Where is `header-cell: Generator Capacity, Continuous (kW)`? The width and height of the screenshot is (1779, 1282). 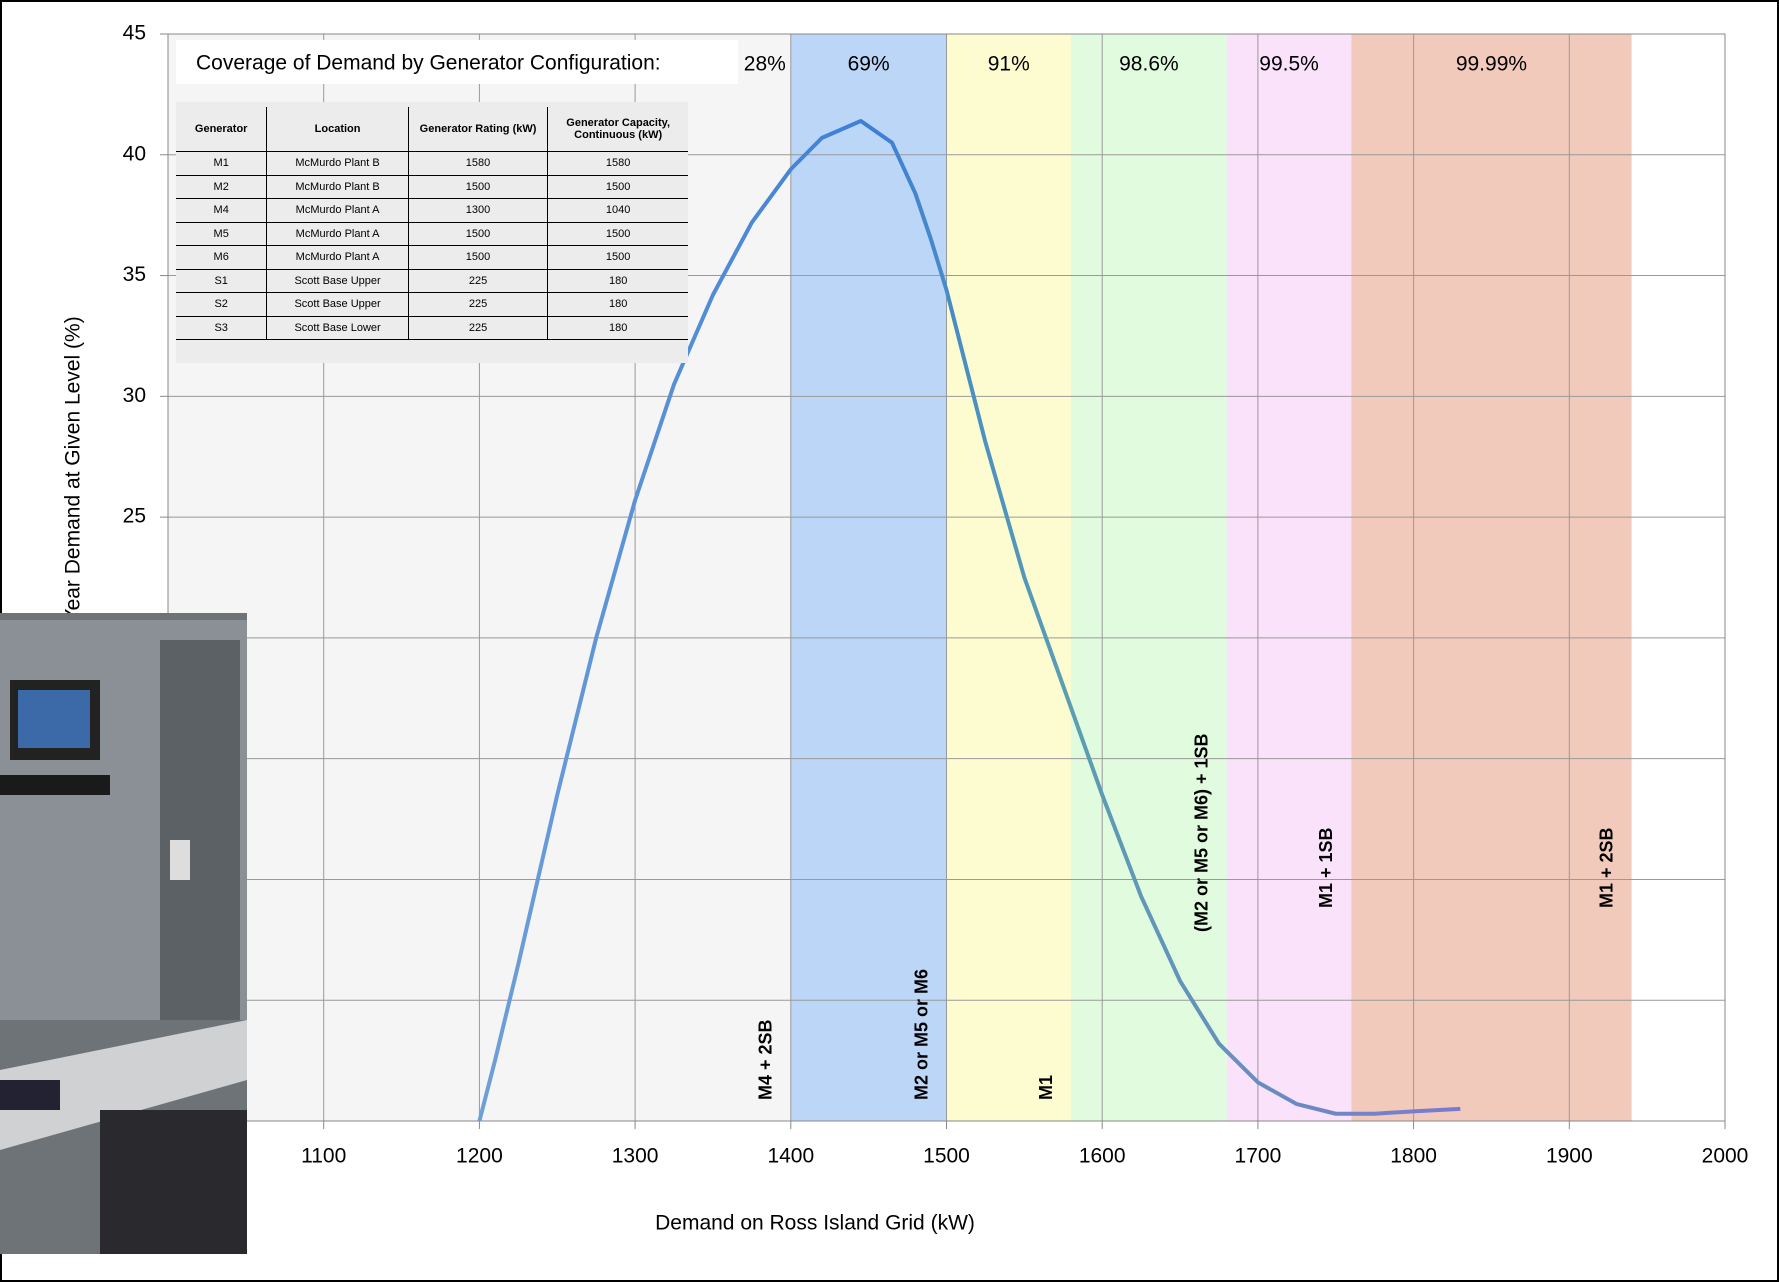
header-cell: Generator Capacity, Continuous (kW) is located at coordinates (617, 129).